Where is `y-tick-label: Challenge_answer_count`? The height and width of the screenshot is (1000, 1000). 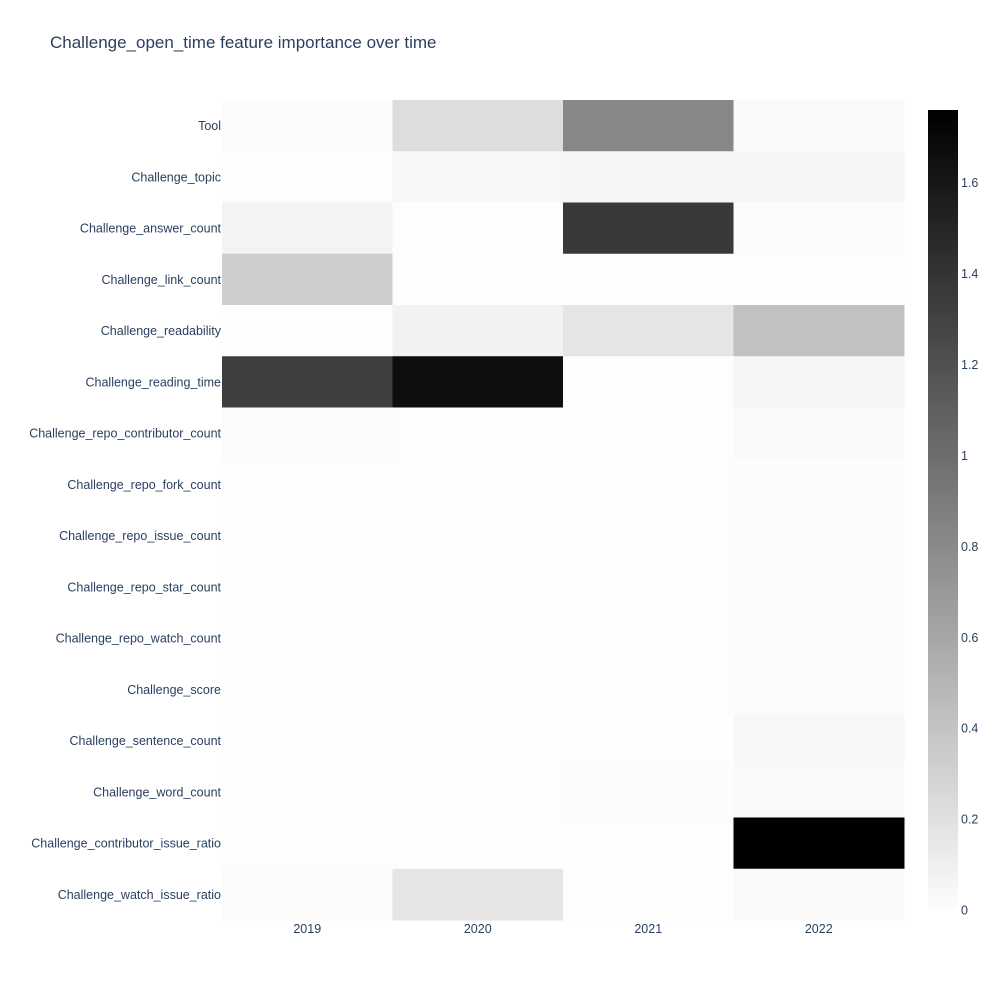
y-tick-label: Challenge_answer_count is located at coordinates (151, 229).